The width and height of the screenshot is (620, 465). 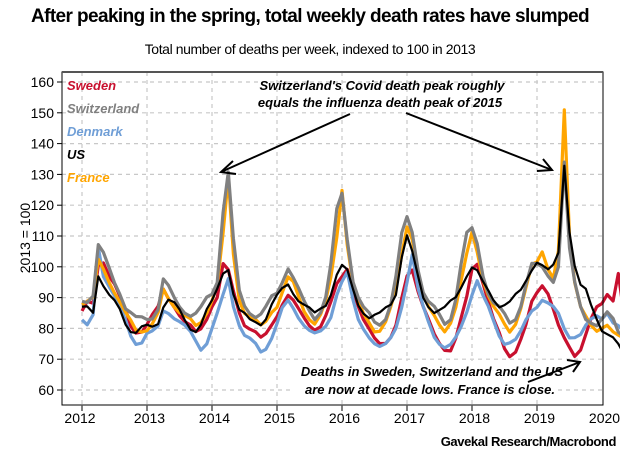 I want to click on y-tick-label: 150, so click(x=43, y=113).